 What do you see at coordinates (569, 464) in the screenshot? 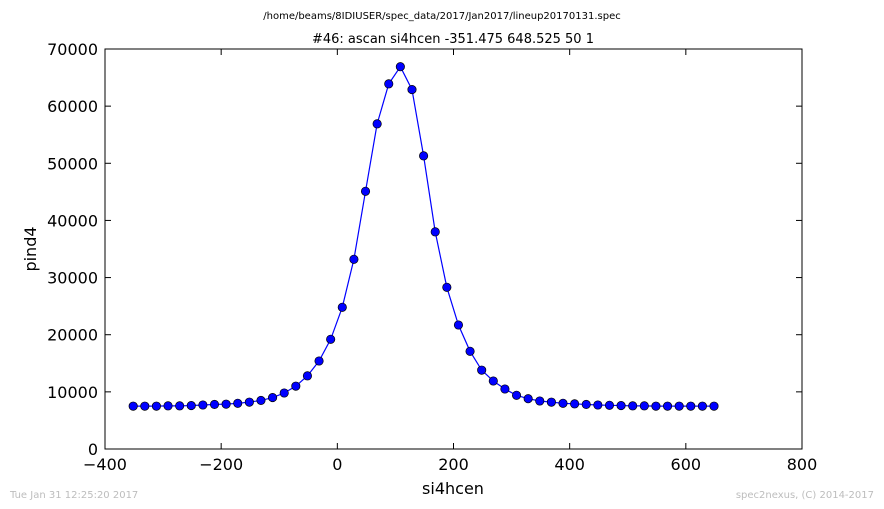
I see `x-tick-label: 400` at bounding box center [569, 464].